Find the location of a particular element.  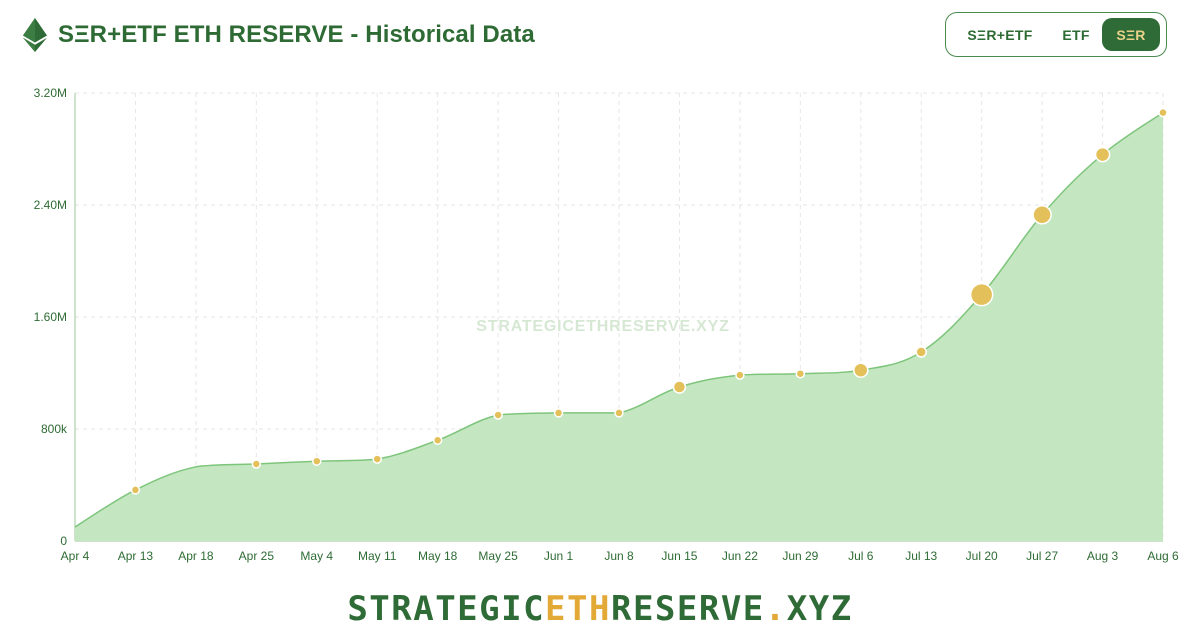

footer-xyz: XYZ is located at coordinates (819, 609).